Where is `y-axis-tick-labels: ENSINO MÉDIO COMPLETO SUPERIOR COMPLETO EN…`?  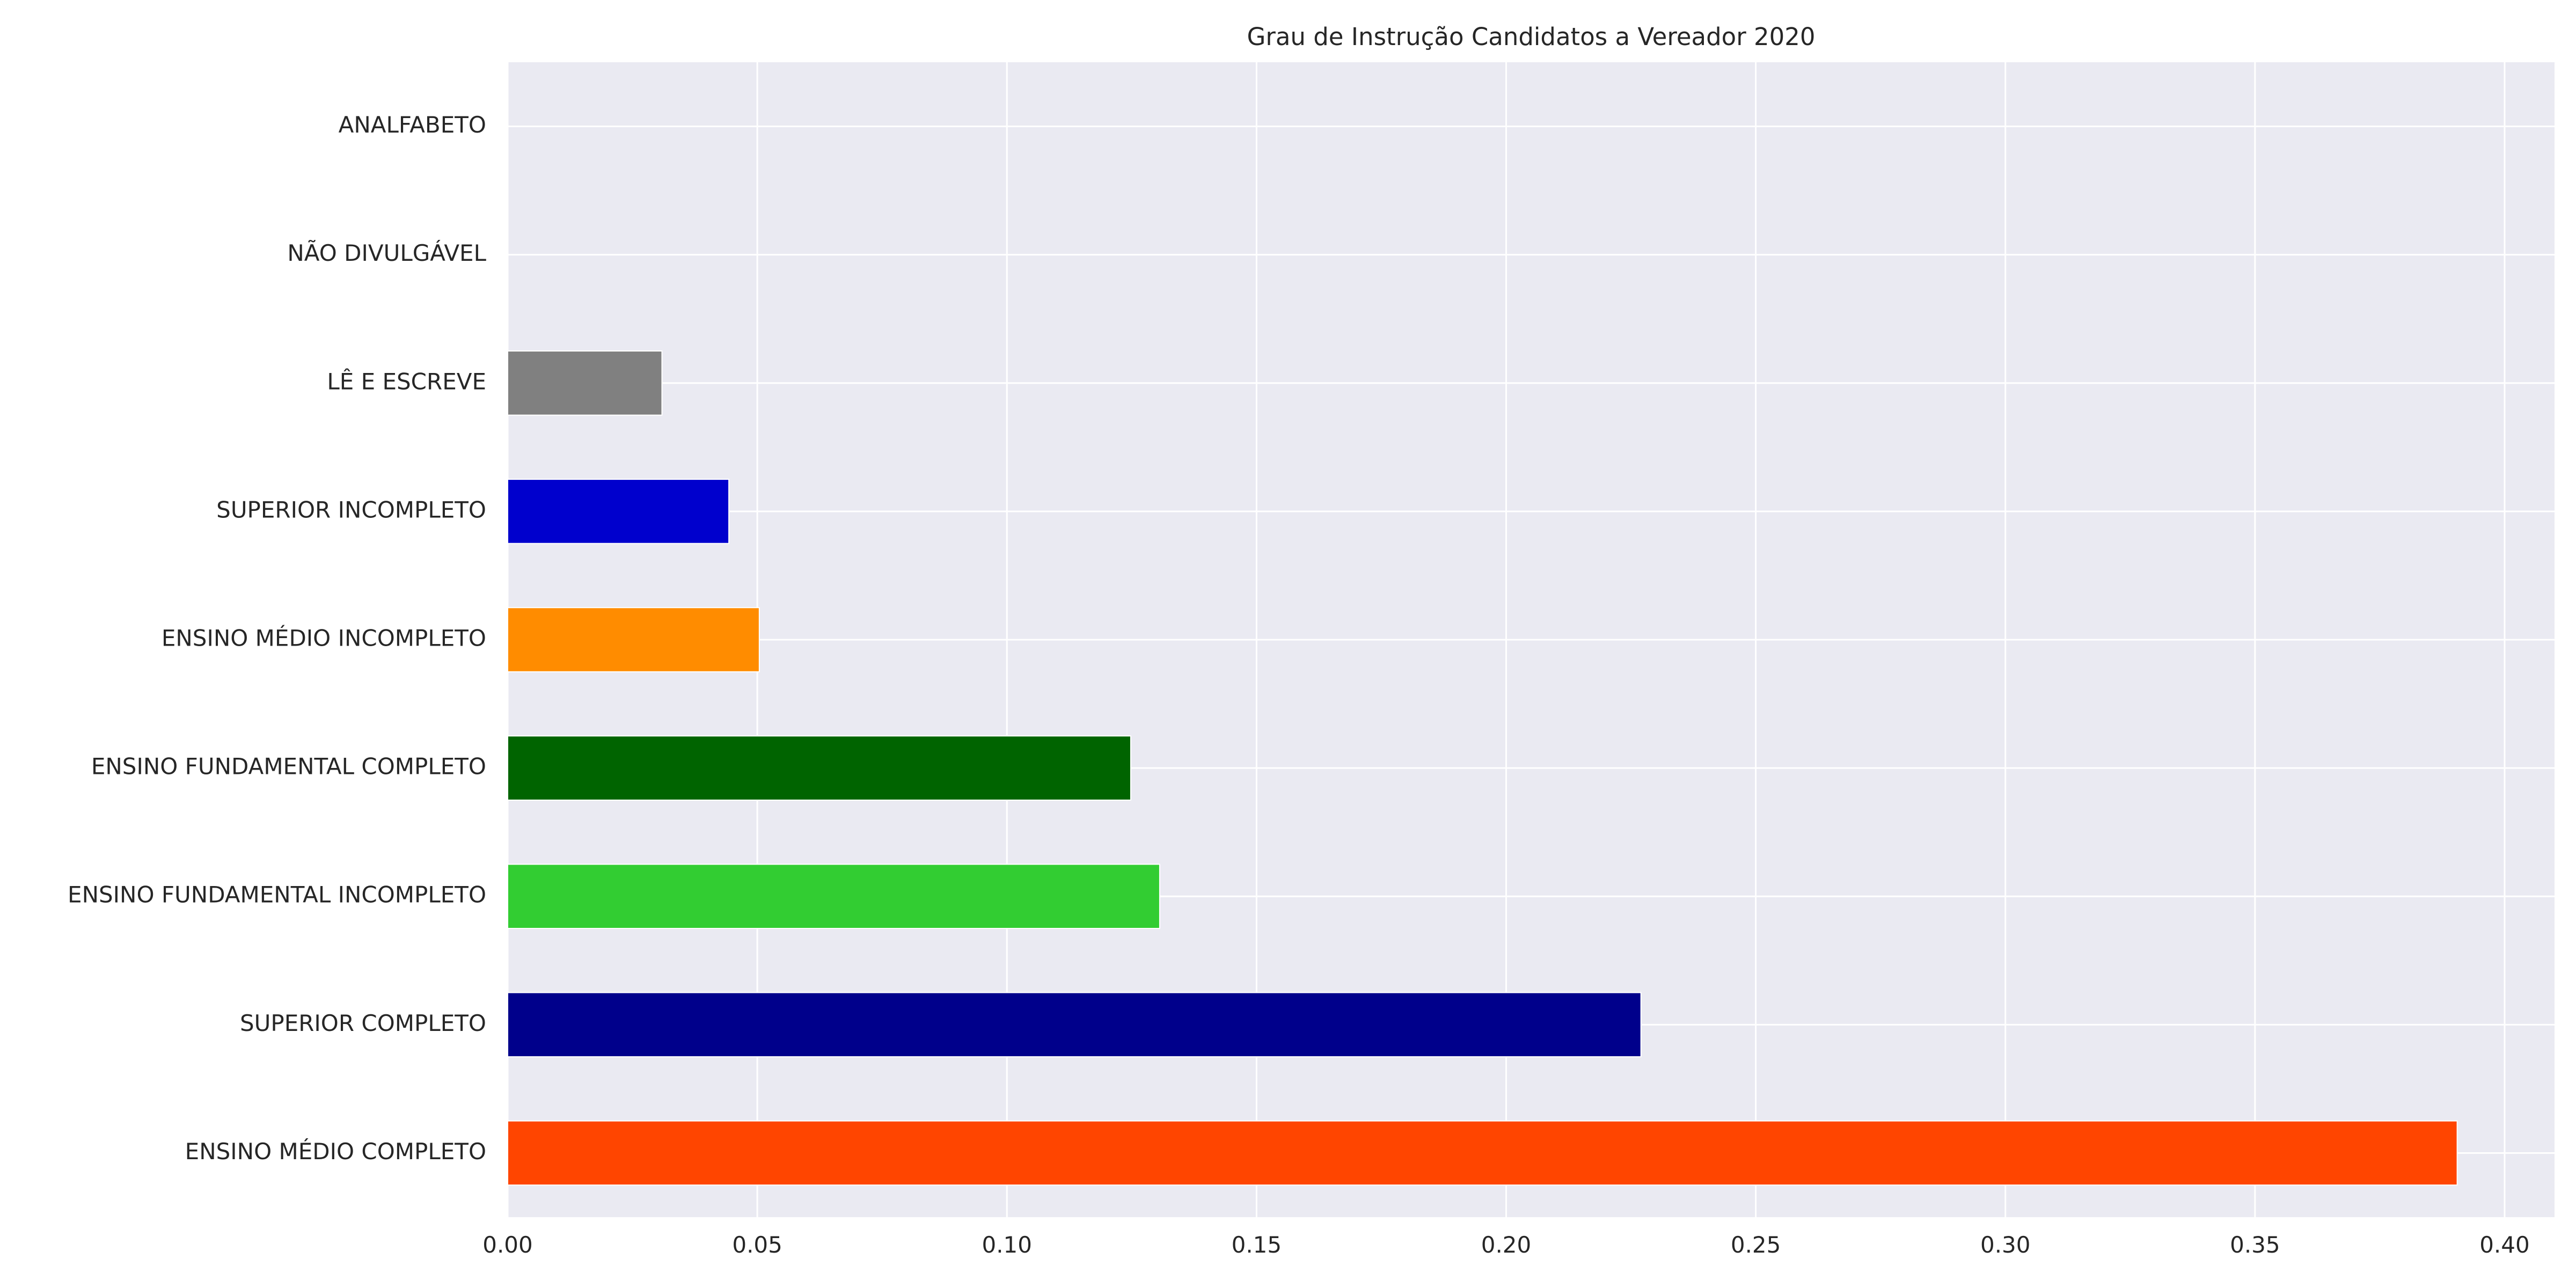
y-axis-tick-labels: ENSINO MÉDIO COMPLETO SUPERIOR COMPLETO EN… is located at coordinates (277, 638).